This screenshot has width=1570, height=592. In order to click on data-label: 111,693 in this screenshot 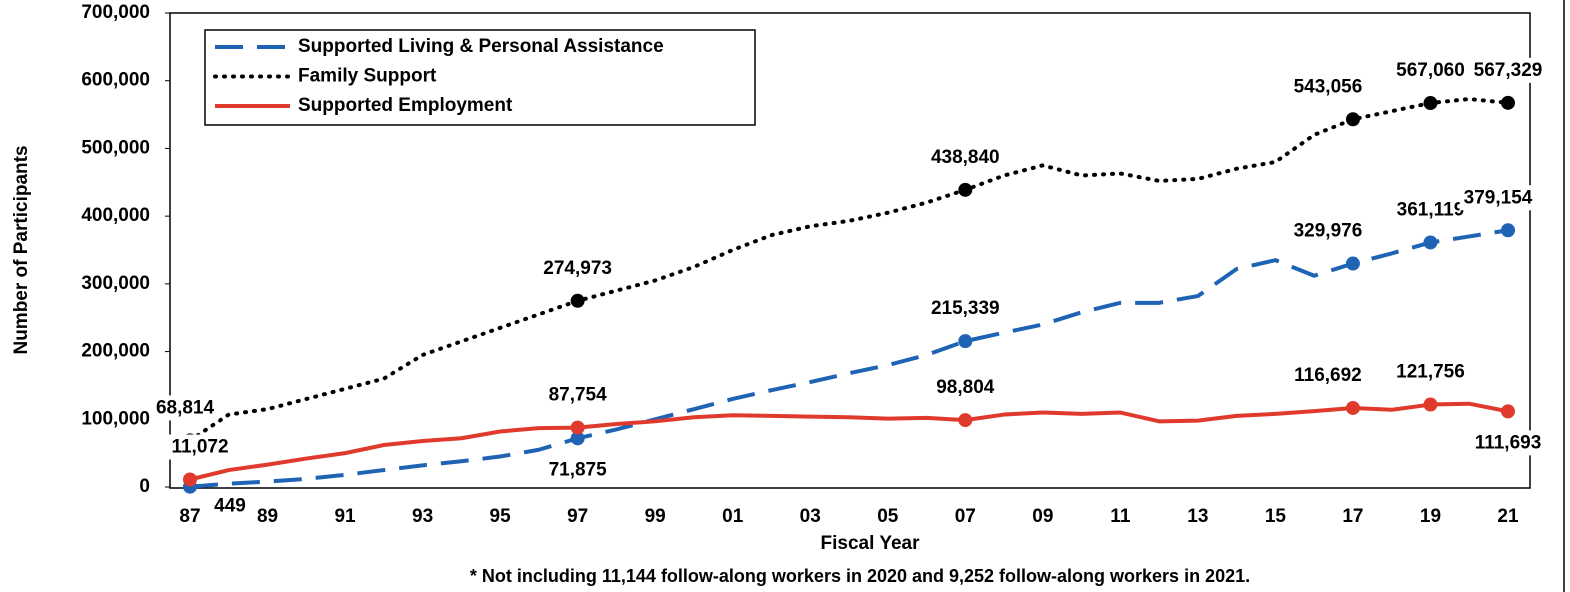, I will do `click(1508, 442)`.